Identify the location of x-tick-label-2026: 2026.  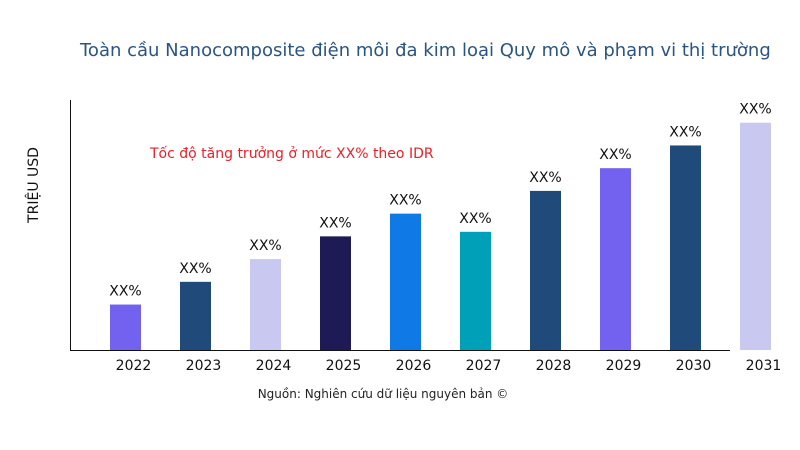
(414, 366).